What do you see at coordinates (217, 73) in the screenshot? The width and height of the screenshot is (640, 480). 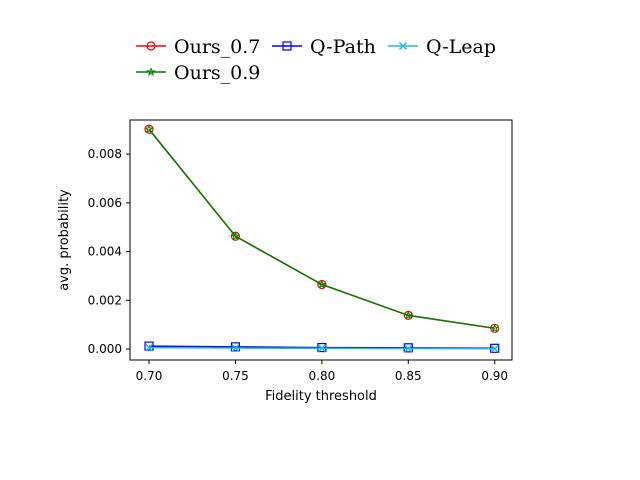 I see `legend-label: Ours_0.9` at bounding box center [217, 73].